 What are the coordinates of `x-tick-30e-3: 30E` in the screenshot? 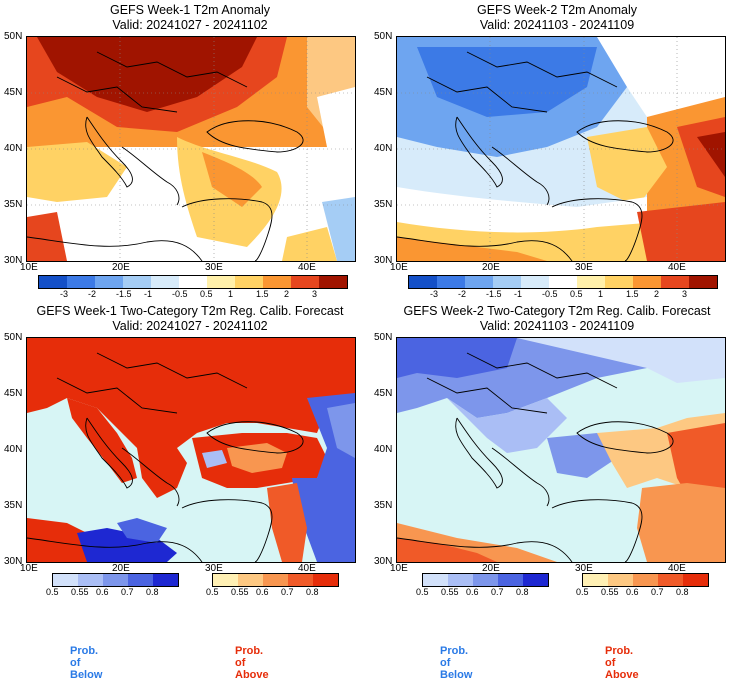 It's located at (214, 568).